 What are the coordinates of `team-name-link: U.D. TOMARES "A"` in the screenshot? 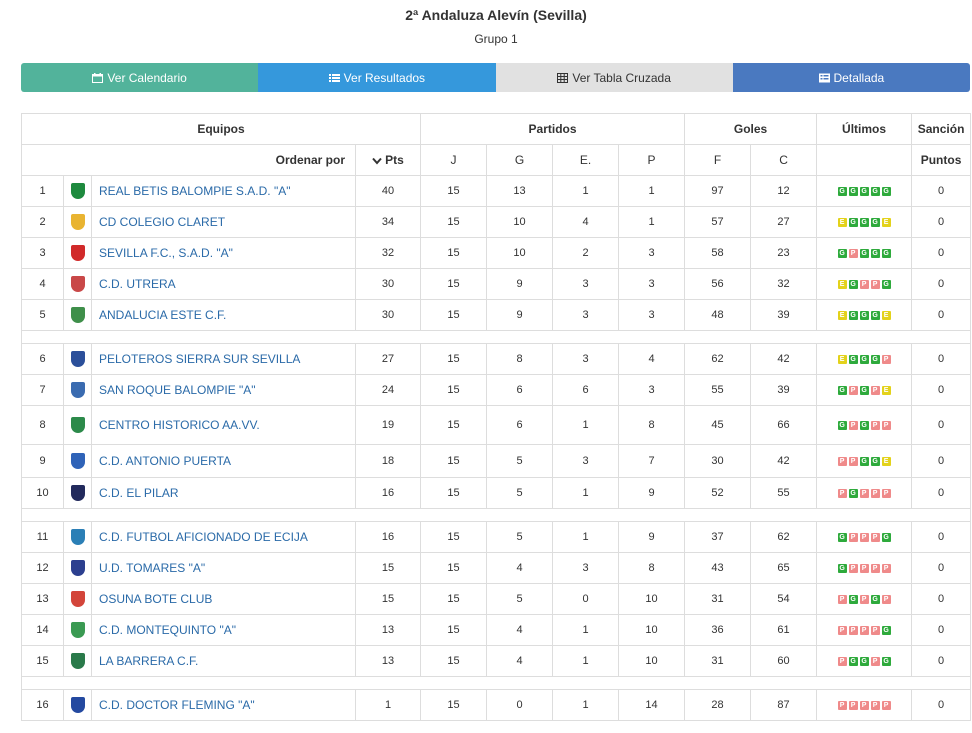 It's located at (223, 568).